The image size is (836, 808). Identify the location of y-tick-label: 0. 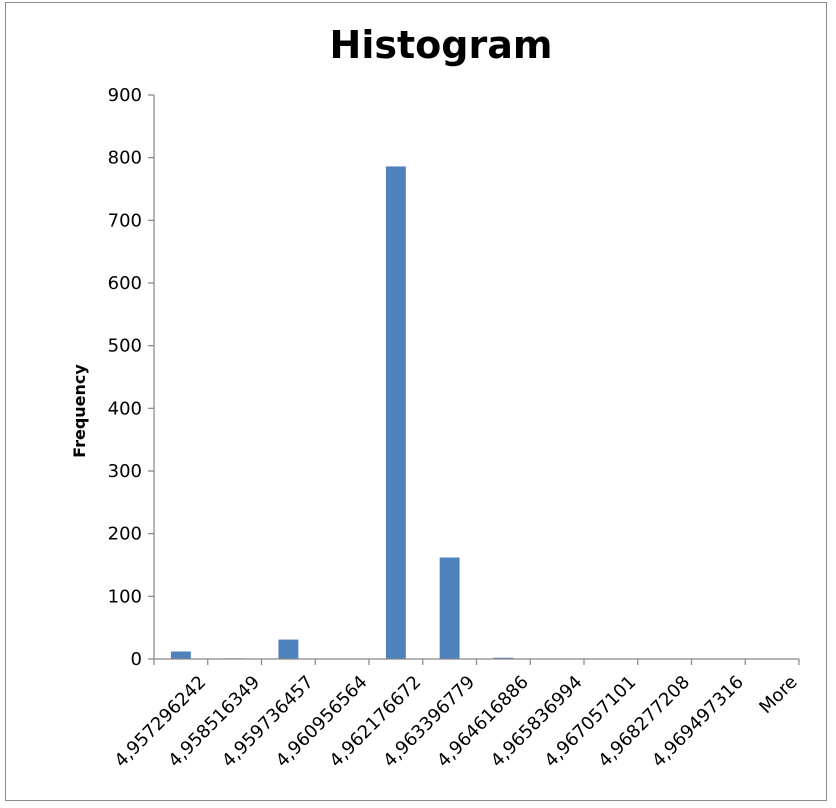
(136, 659).